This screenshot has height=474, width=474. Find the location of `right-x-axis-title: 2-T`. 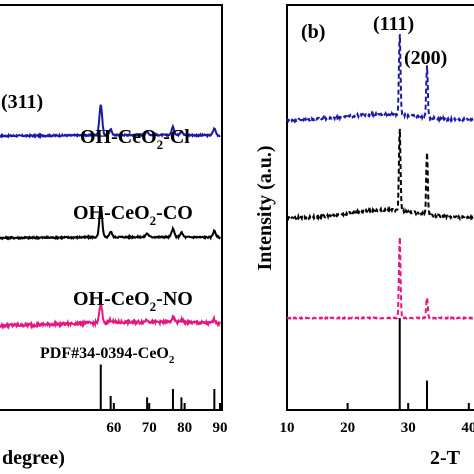

right-x-axis-title: 2-T is located at coordinates (445, 458).